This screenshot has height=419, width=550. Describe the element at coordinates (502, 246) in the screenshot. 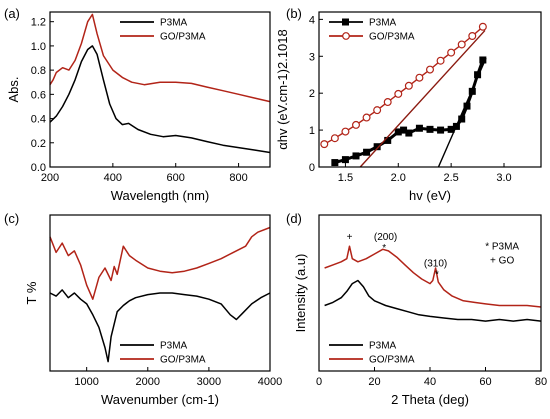

I see `annotation: * P3MA` at that location.